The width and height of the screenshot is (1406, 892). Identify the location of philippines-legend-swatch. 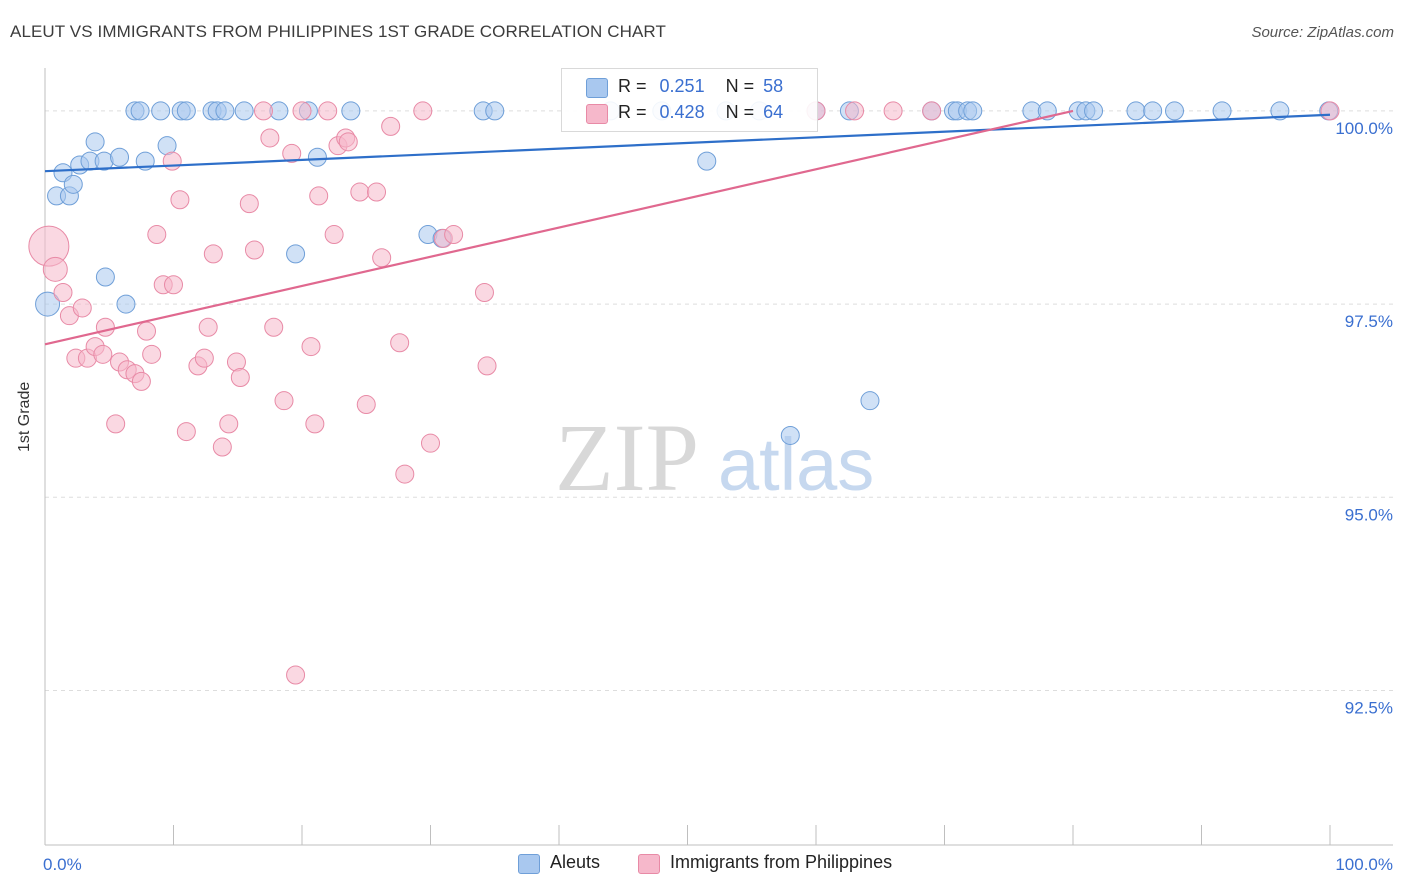
(649, 864).